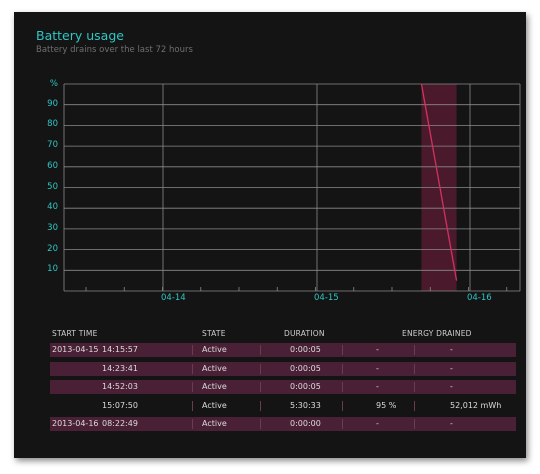 The image size is (540, 474). Describe the element at coordinates (476, 405) in the screenshot. I see `cell-energy: 52,012 mWh` at that location.